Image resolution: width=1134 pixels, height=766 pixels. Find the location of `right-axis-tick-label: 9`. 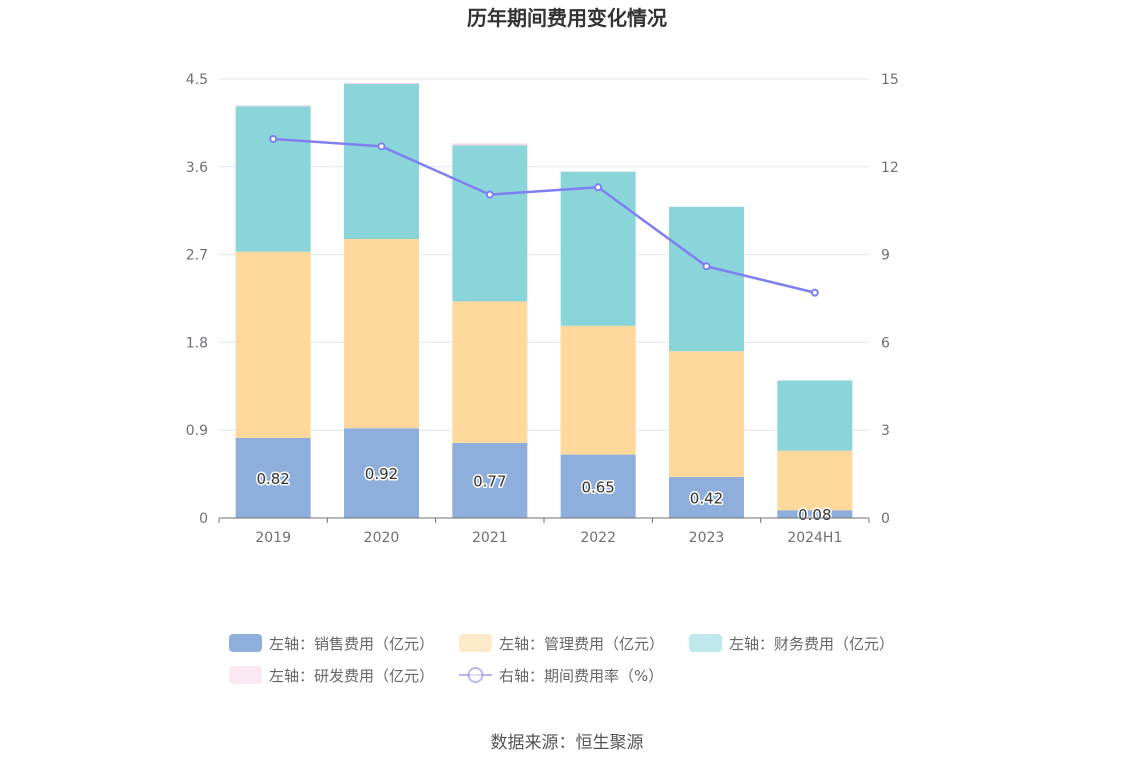

right-axis-tick-label: 9 is located at coordinates (885, 256).